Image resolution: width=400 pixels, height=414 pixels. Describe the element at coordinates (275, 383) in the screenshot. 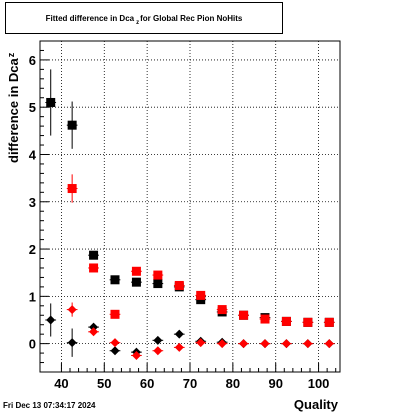

I see `x-tick-label: 90` at that location.